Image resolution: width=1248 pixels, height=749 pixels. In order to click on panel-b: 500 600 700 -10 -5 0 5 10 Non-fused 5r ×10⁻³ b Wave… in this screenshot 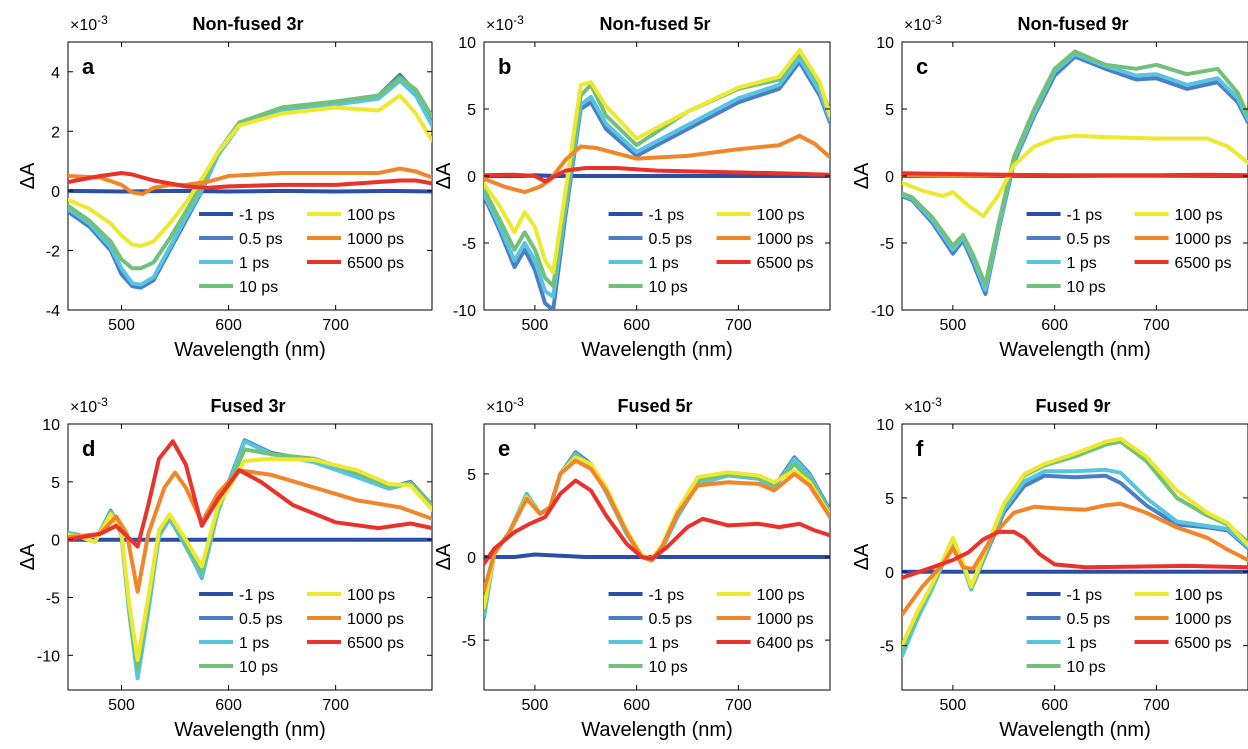, I will do `click(632, 187)`.